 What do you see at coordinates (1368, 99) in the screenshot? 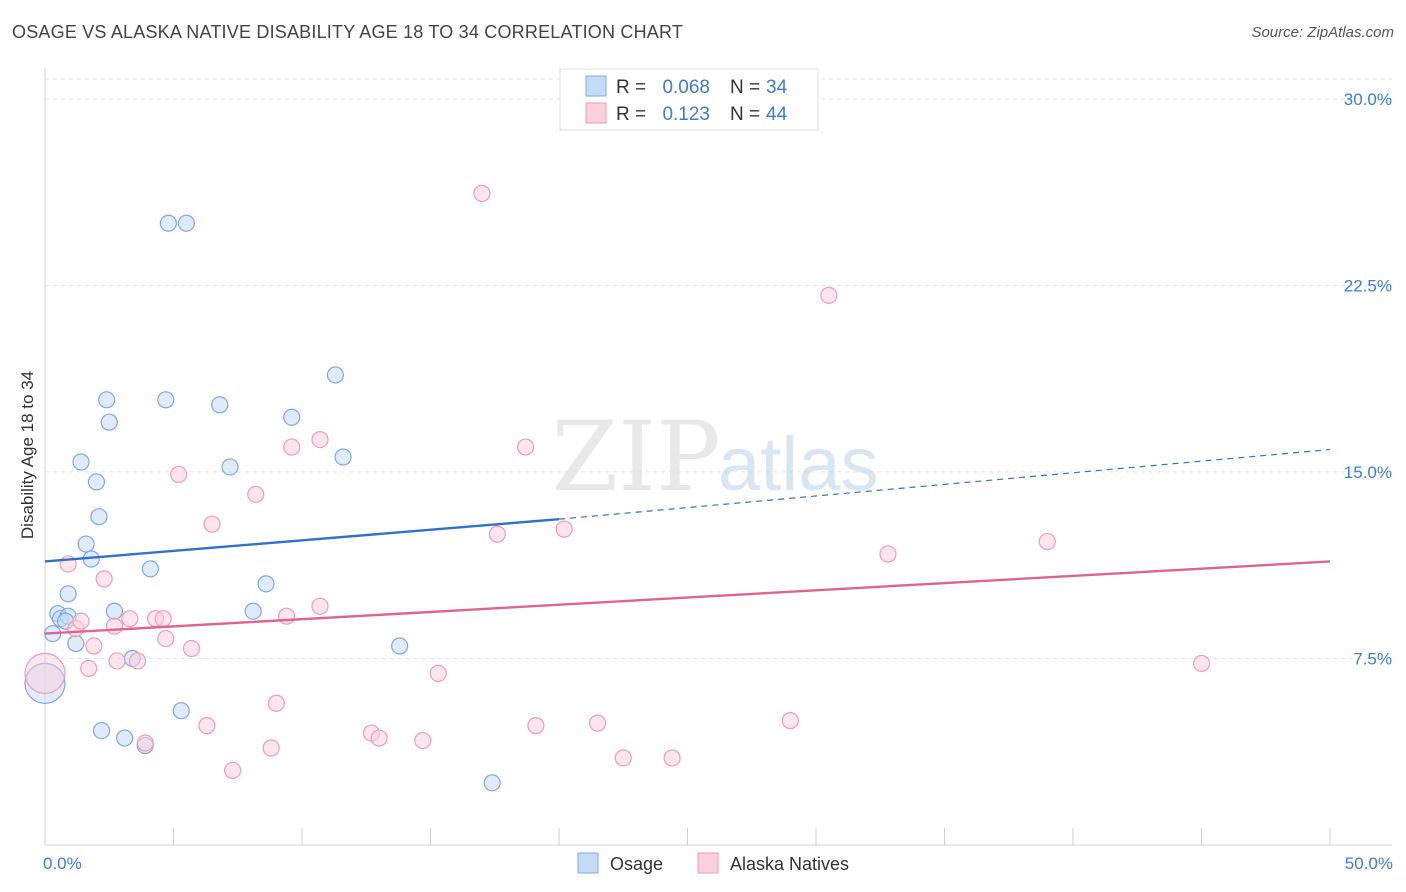
I see `y-tick-label: 30.0%` at bounding box center [1368, 99].